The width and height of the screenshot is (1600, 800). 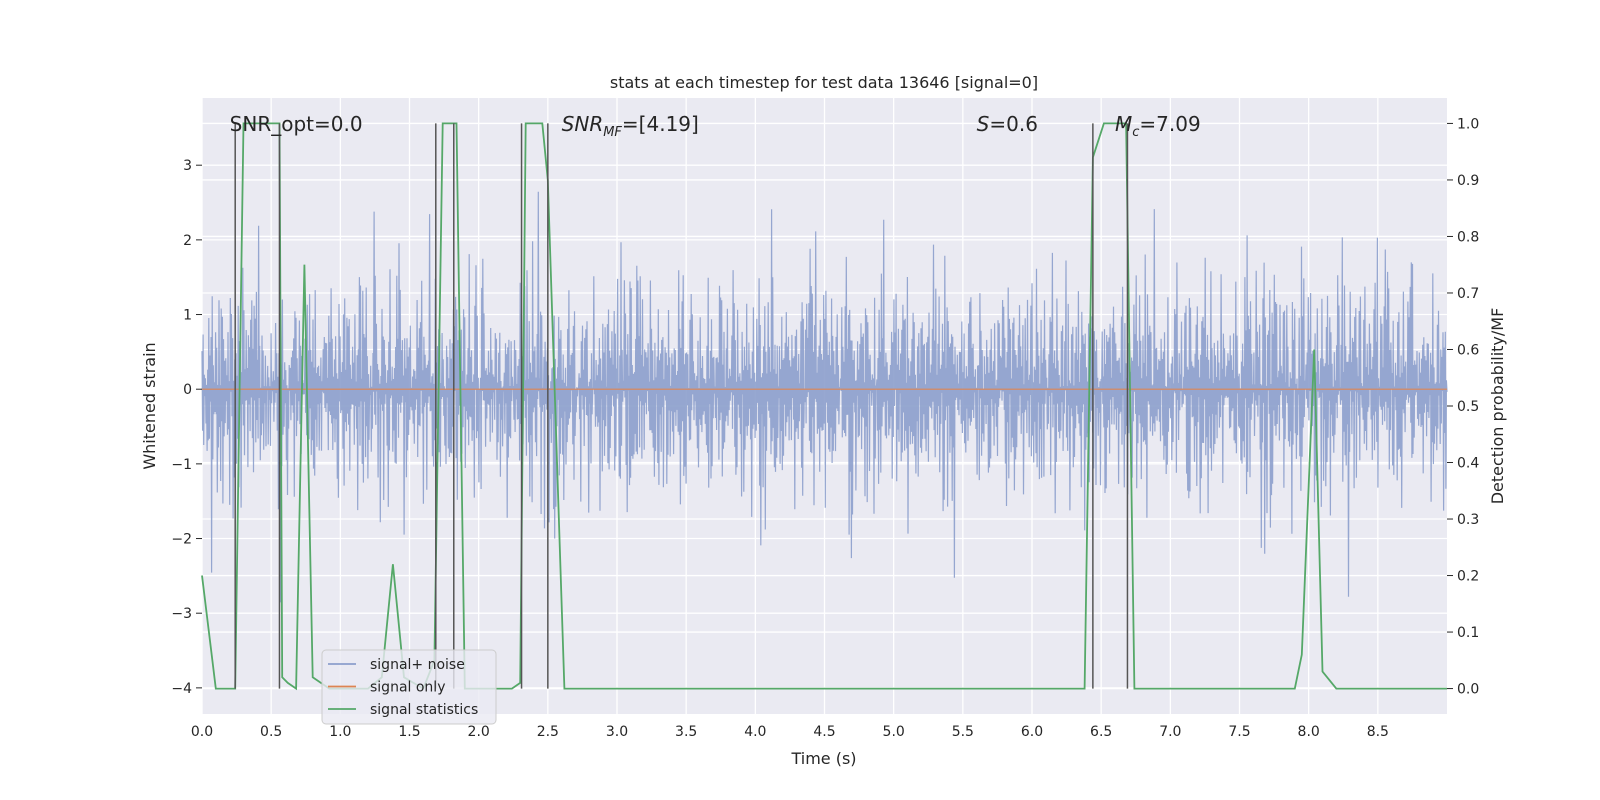 What do you see at coordinates (1170, 732) in the screenshot?
I see `x-tick-label: 7.0` at bounding box center [1170, 732].